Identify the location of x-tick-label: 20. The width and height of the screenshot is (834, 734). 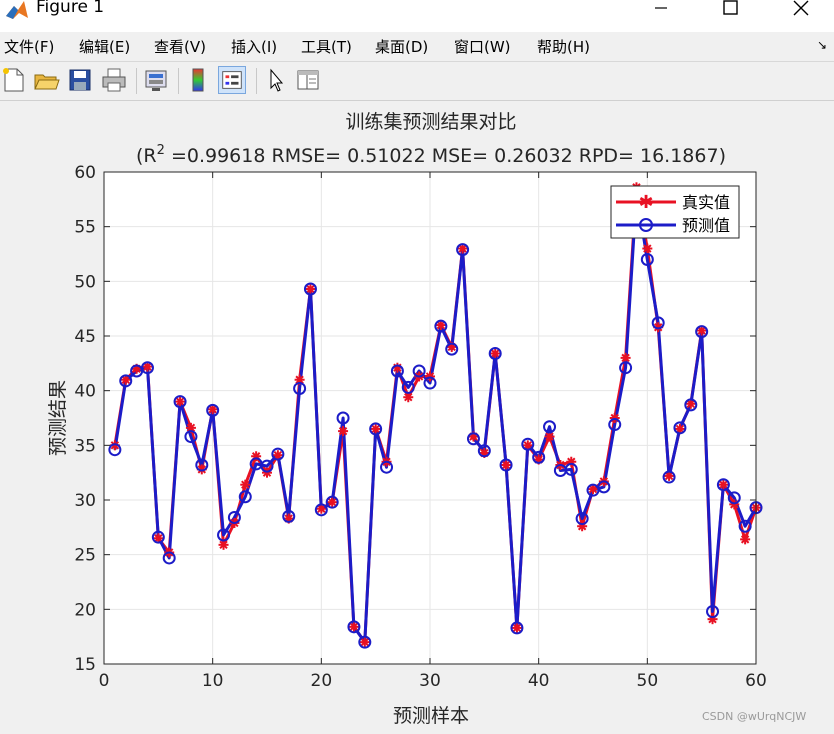
(322, 681).